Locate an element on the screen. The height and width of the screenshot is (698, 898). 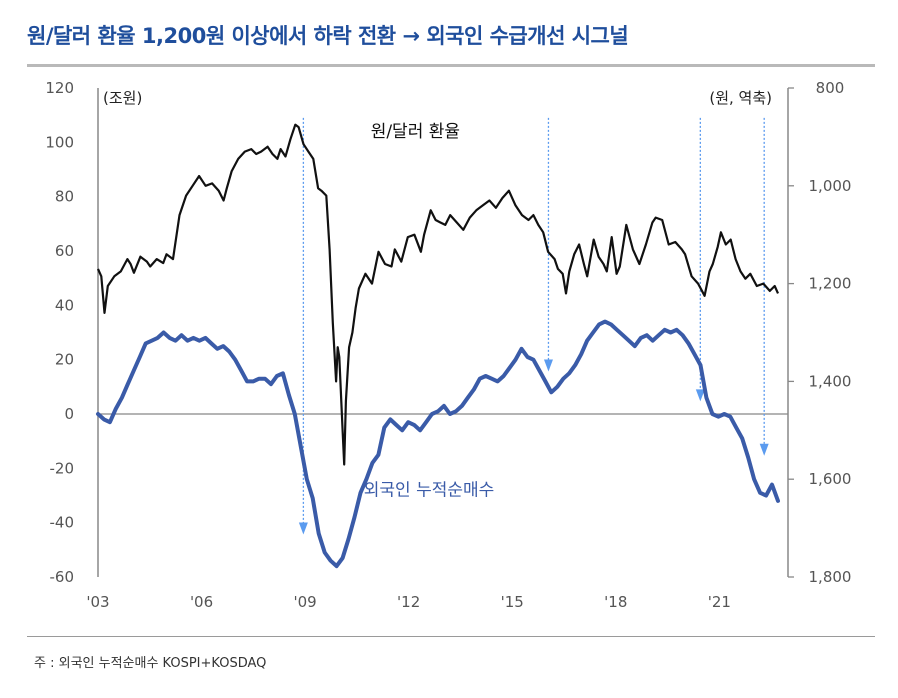
right-tick-label: 1,800 is located at coordinates (830, 577).